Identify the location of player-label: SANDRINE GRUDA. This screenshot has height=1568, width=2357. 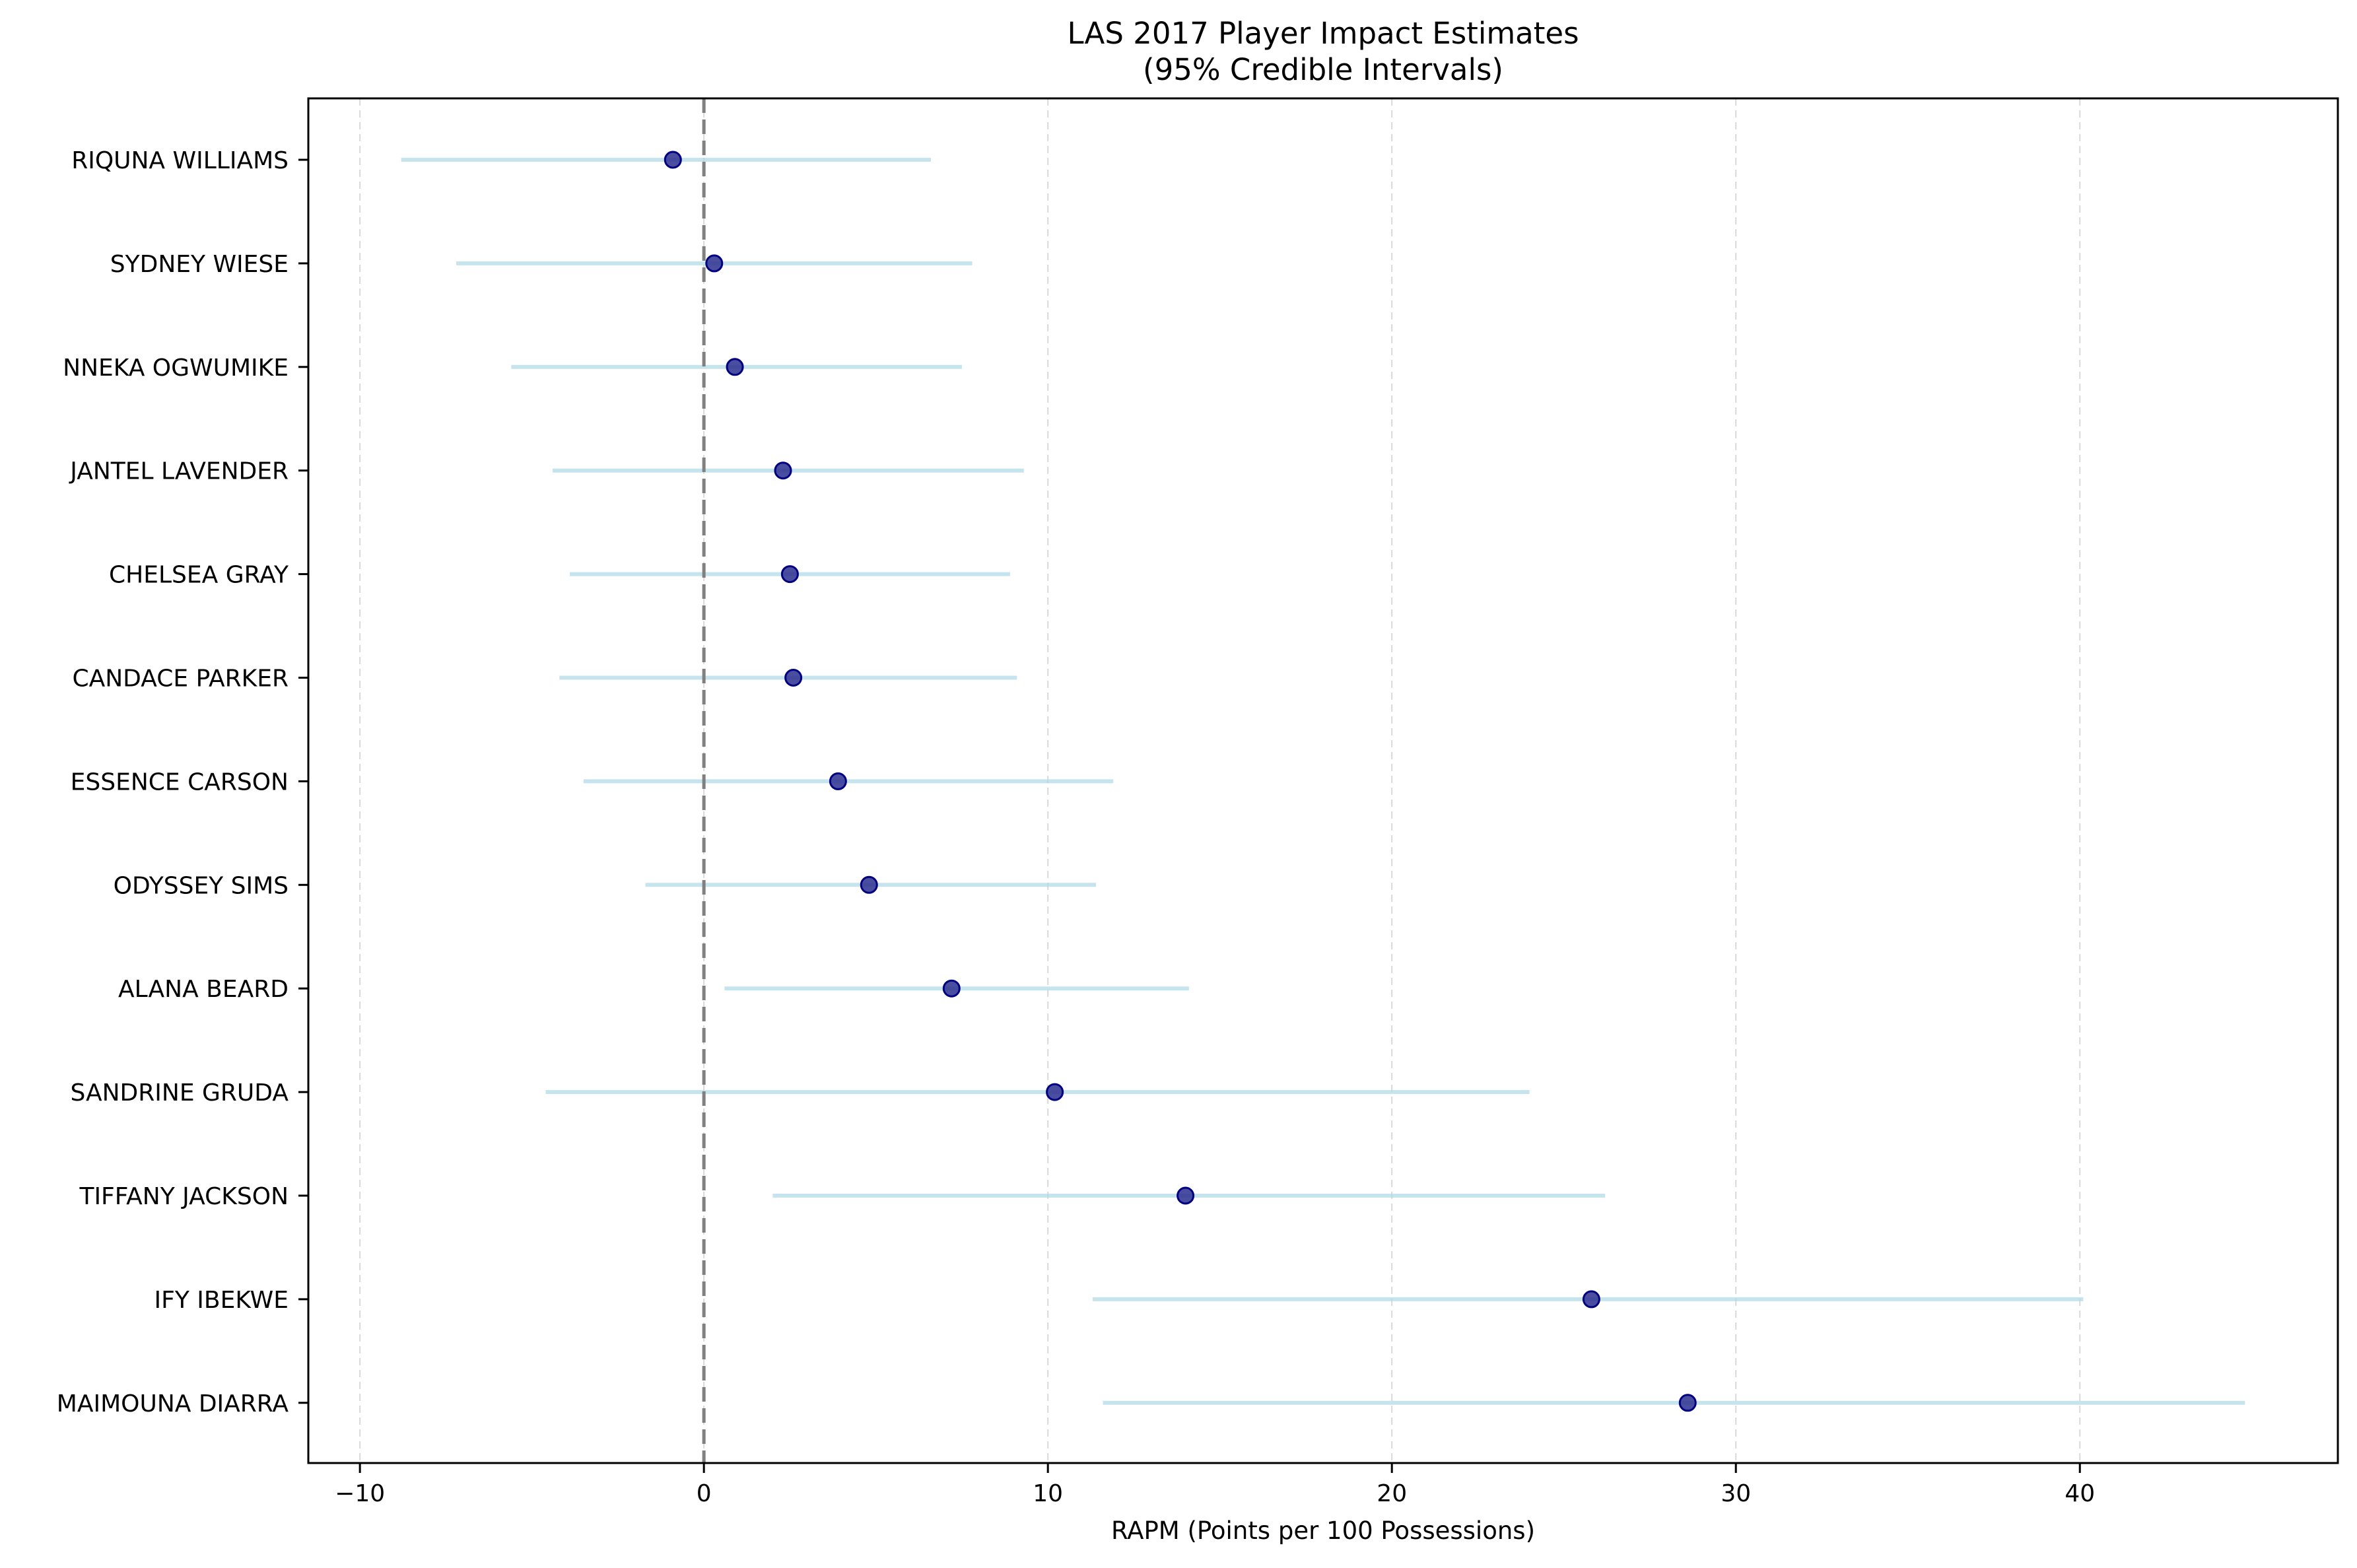
(179, 1093).